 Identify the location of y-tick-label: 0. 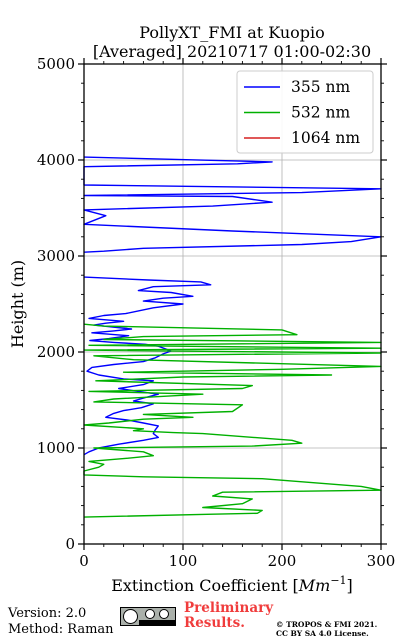
(70, 544).